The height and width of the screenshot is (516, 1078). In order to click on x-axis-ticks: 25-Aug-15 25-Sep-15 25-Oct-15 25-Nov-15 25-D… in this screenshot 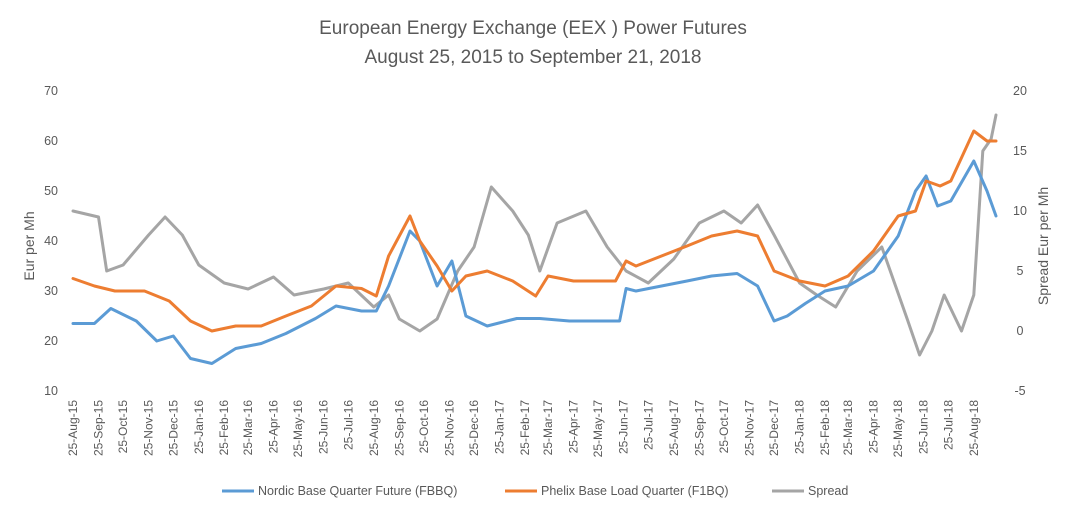, I will do `click(523, 429)`.